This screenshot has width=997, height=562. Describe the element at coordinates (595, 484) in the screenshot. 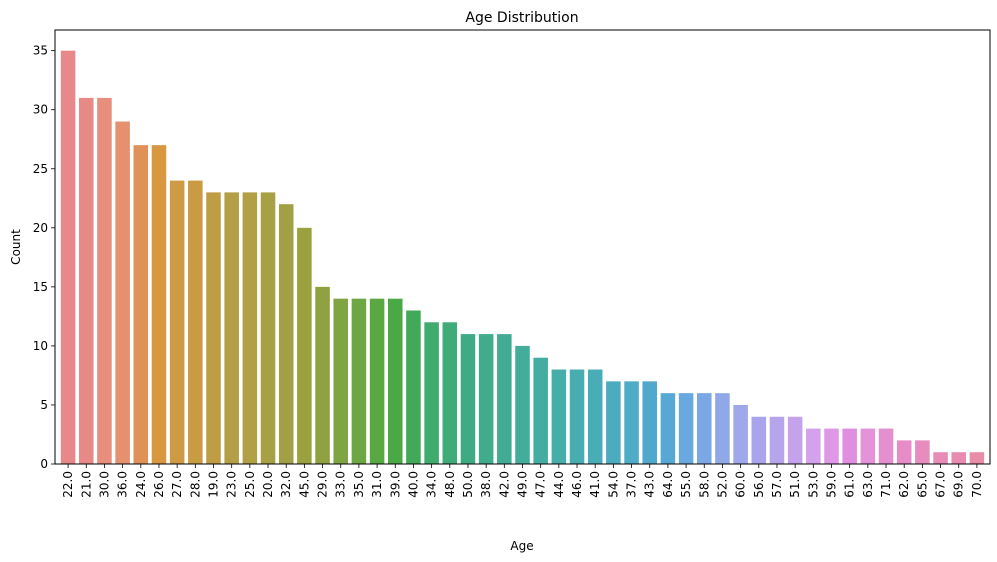

I see `x-tick-label: 41.0` at that location.